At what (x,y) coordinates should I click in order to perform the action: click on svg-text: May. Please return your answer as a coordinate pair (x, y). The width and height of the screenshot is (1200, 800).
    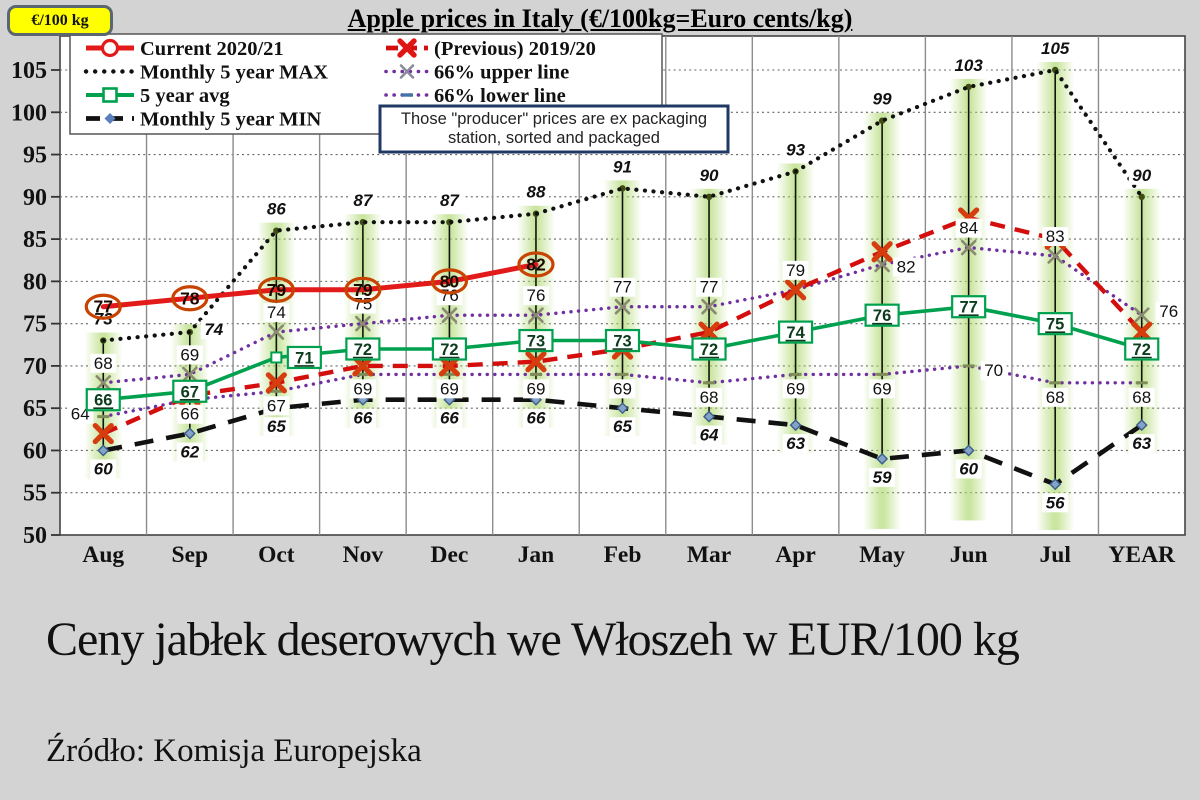
    Looking at the image, I should click on (882, 555).